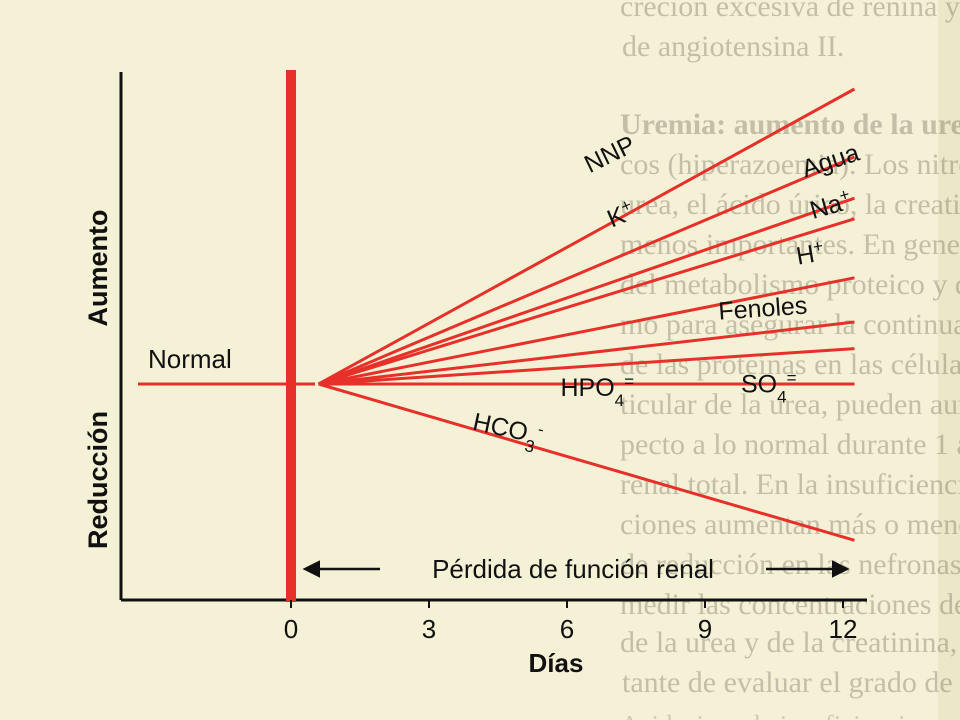 This screenshot has width=960, height=720. What do you see at coordinates (507, 431) in the screenshot?
I see `series-label-hco: HCO3-` at bounding box center [507, 431].